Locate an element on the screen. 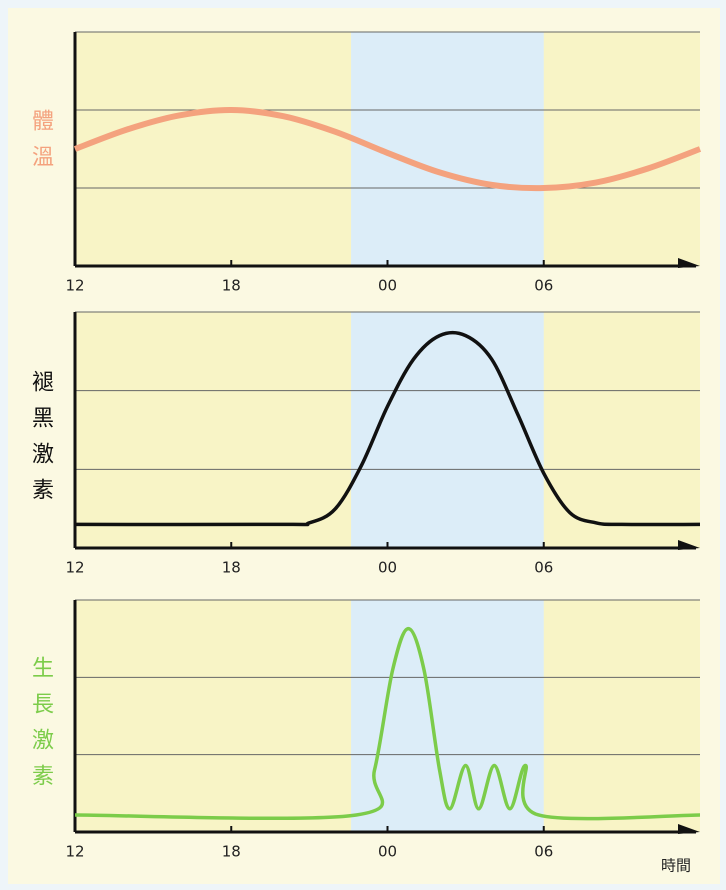 This screenshot has height=890, width=726. y-axis-label: 褪黑激素 is located at coordinates (41, 442).